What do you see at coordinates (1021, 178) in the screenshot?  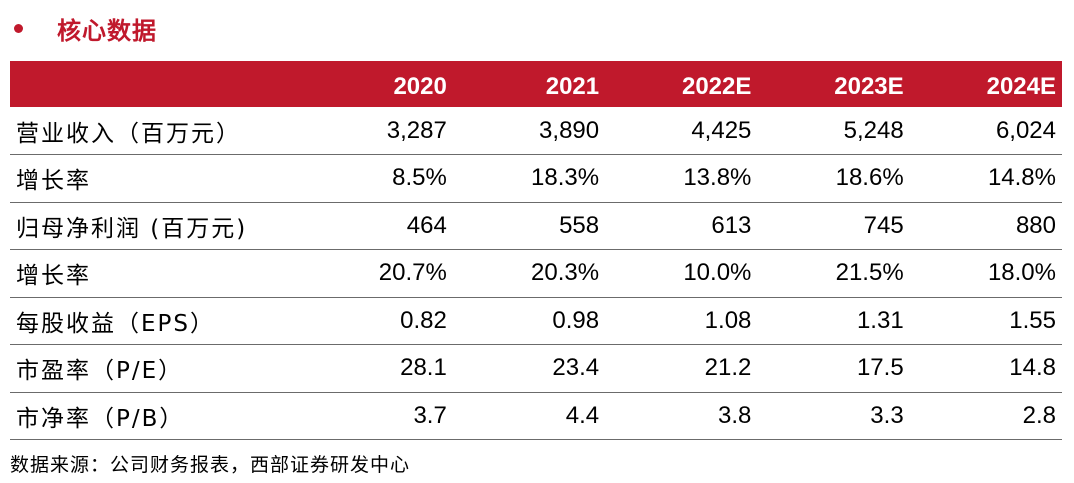 I see `table-cell: 14.8%` at bounding box center [1021, 178].